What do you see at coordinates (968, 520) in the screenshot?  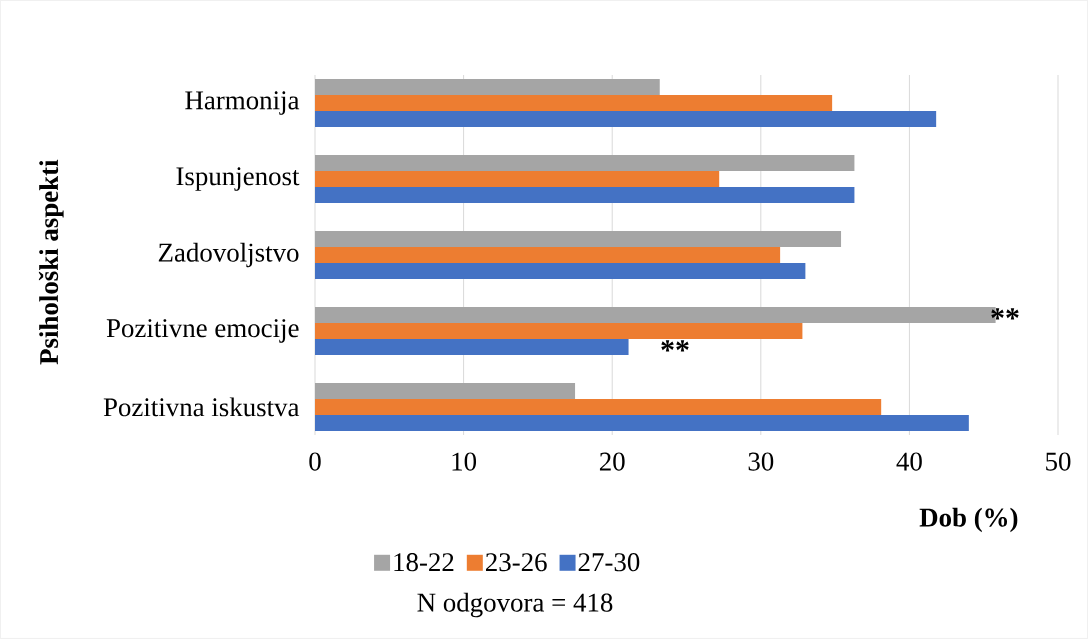 I see `x-axis-title: Dob (%)` at bounding box center [968, 520].